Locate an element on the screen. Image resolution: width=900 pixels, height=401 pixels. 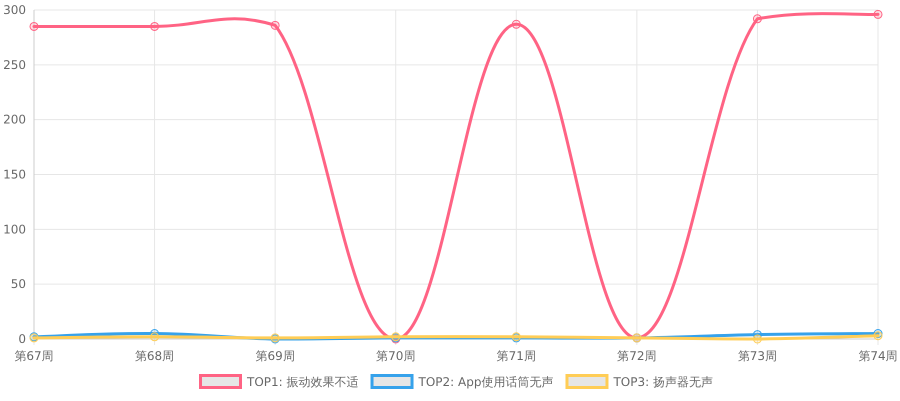
x-tick-label: 第67周 is located at coordinates (34, 356).